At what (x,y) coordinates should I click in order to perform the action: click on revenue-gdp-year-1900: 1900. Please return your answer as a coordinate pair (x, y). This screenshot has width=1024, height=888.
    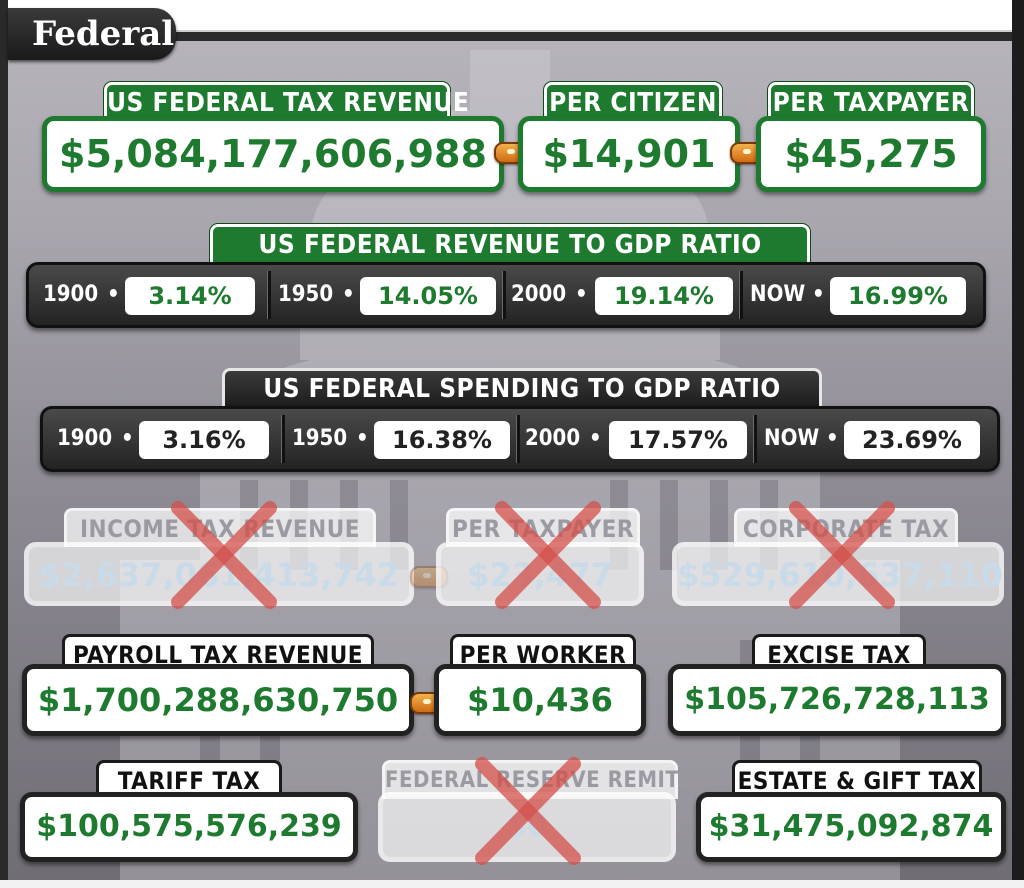
    Looking at the image, I should click on (71, 294).